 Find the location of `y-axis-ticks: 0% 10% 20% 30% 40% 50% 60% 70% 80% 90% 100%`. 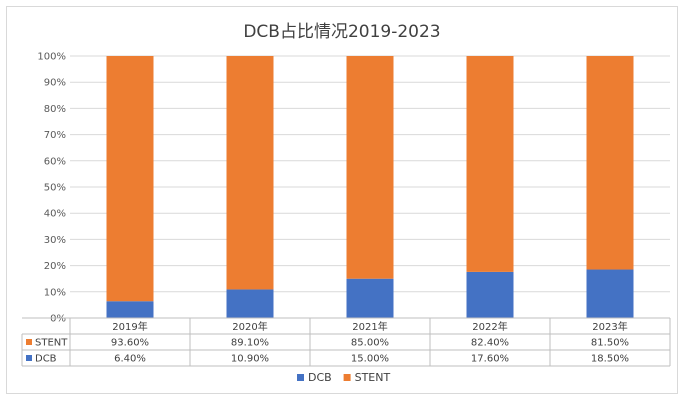

y-axis-ticks: 0% 10% 20% 30% 40% 50% 60% 70% 80% 90% 100% is located at coordinates (51, 188).